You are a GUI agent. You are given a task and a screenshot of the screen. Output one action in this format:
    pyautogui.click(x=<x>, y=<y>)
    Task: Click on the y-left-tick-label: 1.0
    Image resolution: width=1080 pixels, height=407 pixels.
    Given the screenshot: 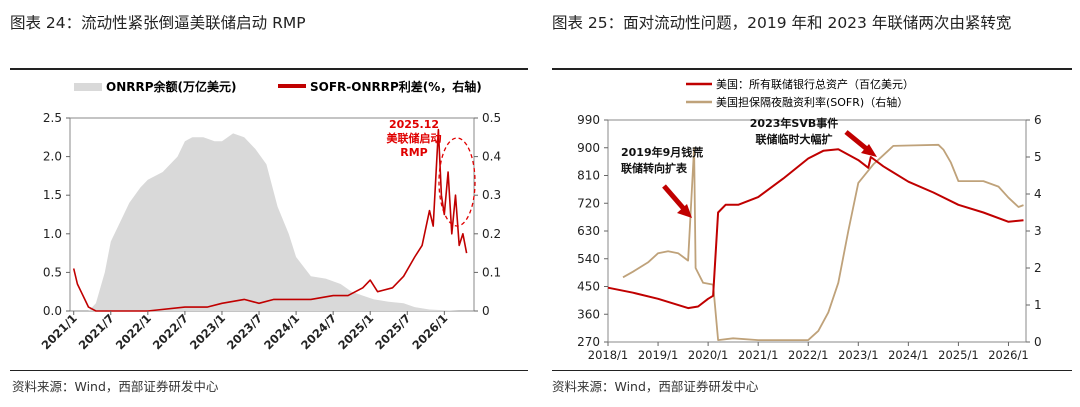 What is the action you would take?
    pyautogui.click(x=52, y=234)
    